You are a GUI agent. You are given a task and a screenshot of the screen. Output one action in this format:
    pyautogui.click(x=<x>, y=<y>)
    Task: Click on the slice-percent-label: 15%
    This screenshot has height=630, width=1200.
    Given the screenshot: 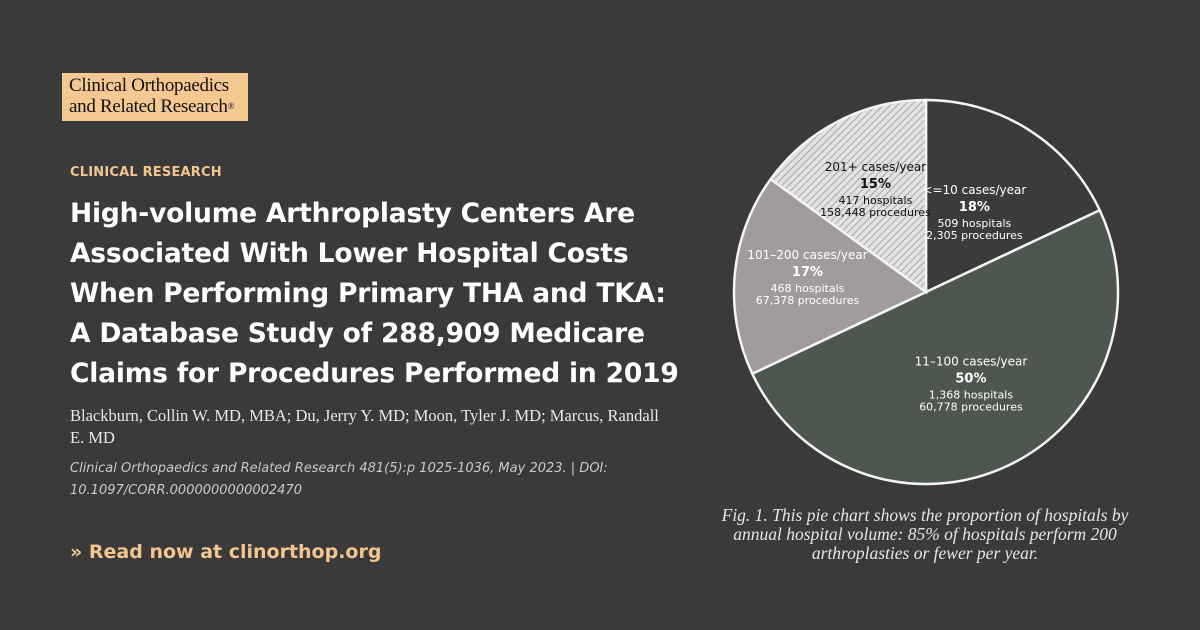 What is the action you would take?
    pyautogui.click(x=875, y=184)
    